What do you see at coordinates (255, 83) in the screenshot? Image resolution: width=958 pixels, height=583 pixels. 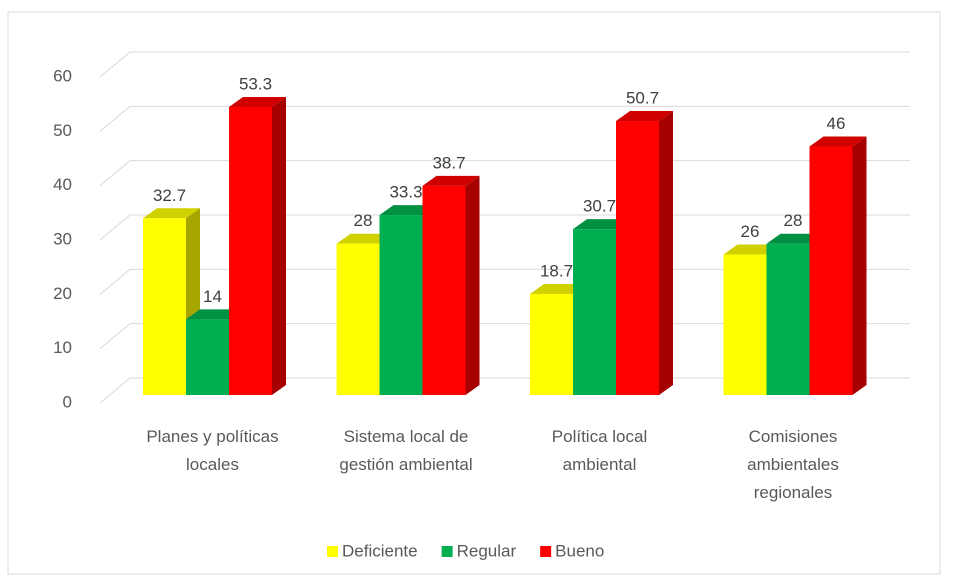 I see `data-label: 53.3` at bounding box center [255, 83].